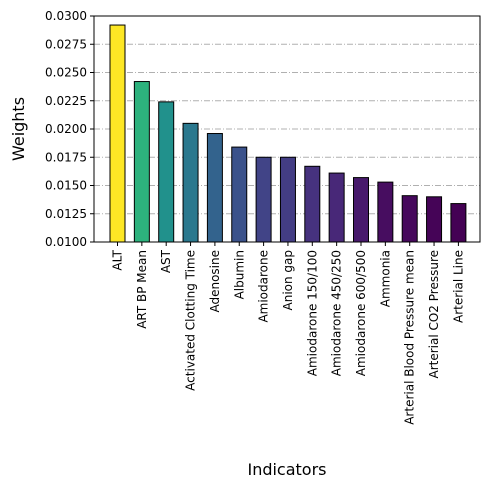  What do you see at coordinates (66, 16) in the screenshot?
I see `y-tick-label: 0.0300` at bounding box center [66, 16].